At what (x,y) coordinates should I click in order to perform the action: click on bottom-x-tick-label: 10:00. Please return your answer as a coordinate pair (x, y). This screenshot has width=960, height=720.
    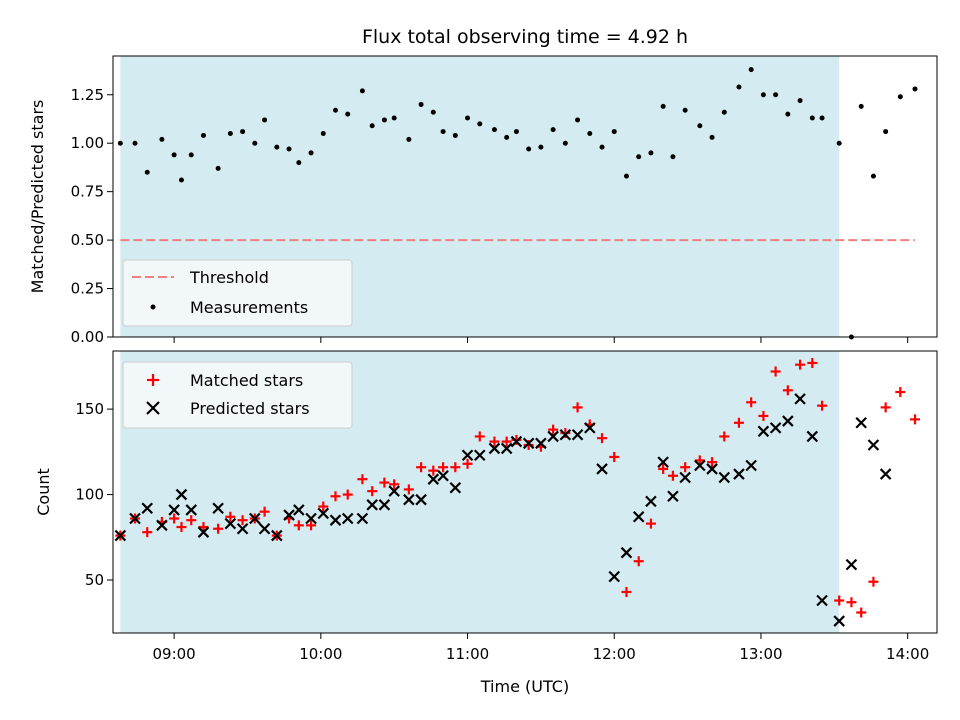
    Looking at the image, I should click on (320, 654).